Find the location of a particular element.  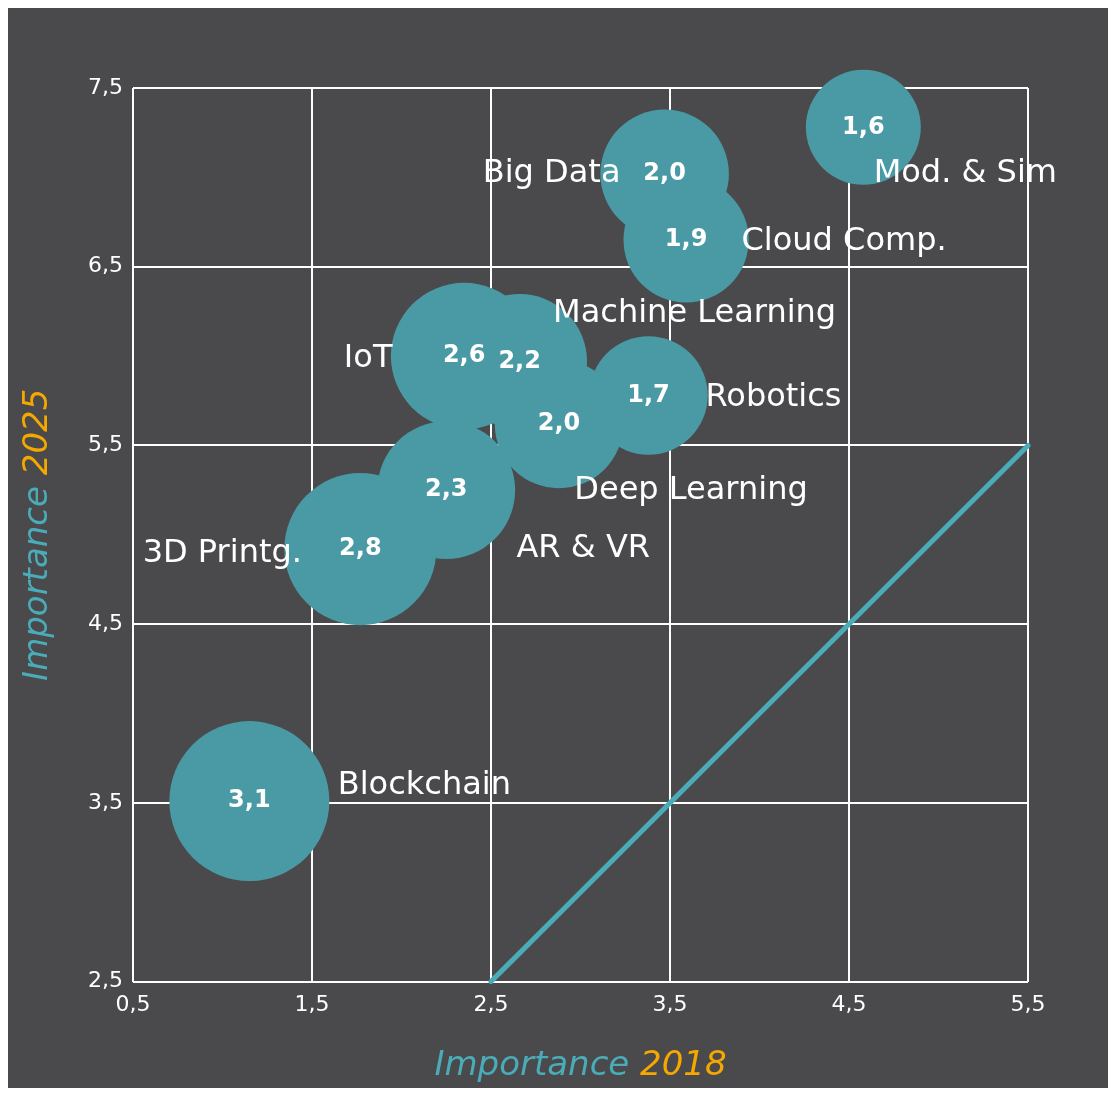

data-label: 3,1 is located at coordinates (249, 799).